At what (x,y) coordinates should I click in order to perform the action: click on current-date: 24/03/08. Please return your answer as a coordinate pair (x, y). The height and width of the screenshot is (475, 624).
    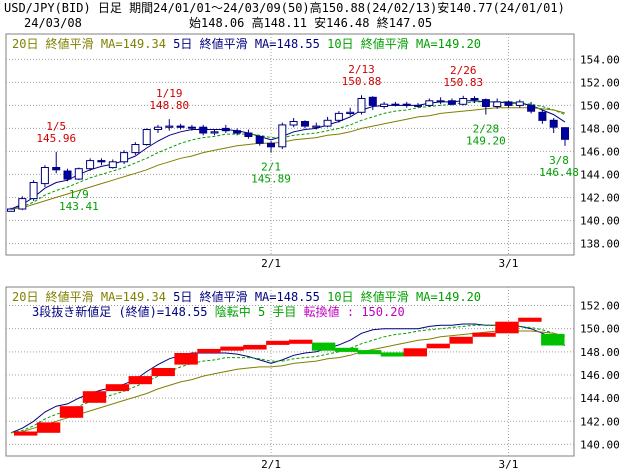
    Looking at the image, I should click on (53, 23).